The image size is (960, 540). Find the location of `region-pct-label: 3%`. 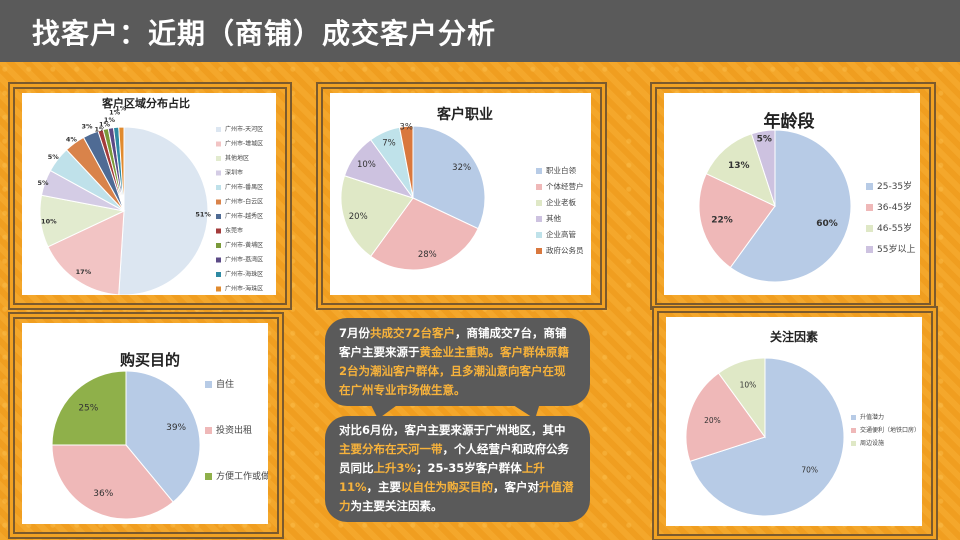

region-pct-label: 3% is located at coordinates (88, 127).